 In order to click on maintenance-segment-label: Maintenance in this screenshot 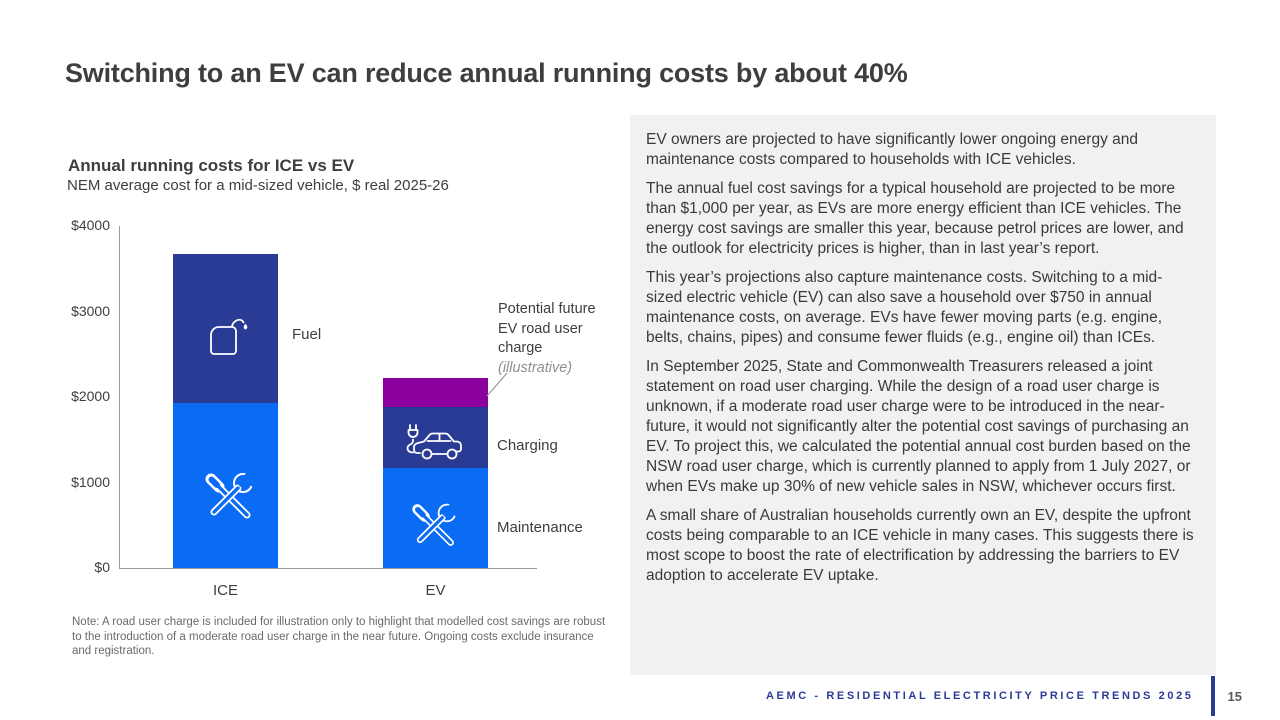, I will do `click(540, 527)`.